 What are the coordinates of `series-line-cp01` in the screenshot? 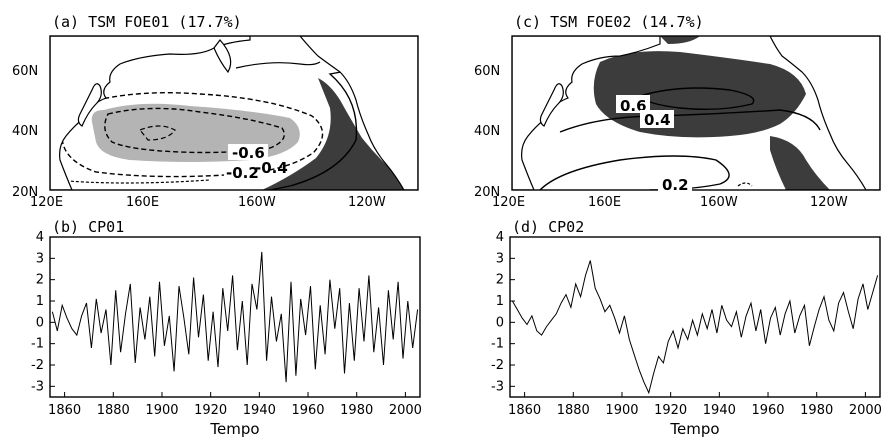 It's located at (235, 317).